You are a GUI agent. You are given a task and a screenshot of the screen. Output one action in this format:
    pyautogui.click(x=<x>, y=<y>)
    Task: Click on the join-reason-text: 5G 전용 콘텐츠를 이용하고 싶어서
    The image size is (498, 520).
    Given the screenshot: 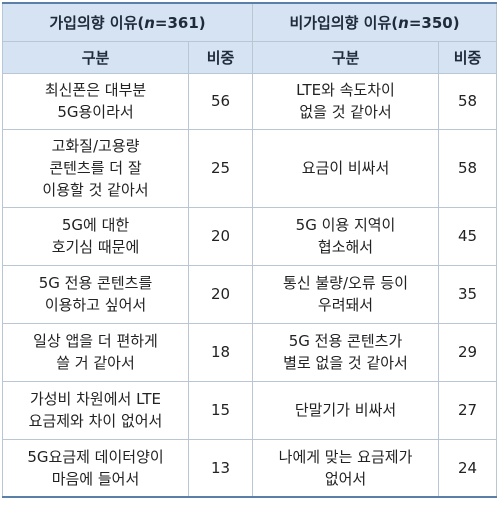 What is the action you would take?
    pyautogui.click(x=95, y=294)
    